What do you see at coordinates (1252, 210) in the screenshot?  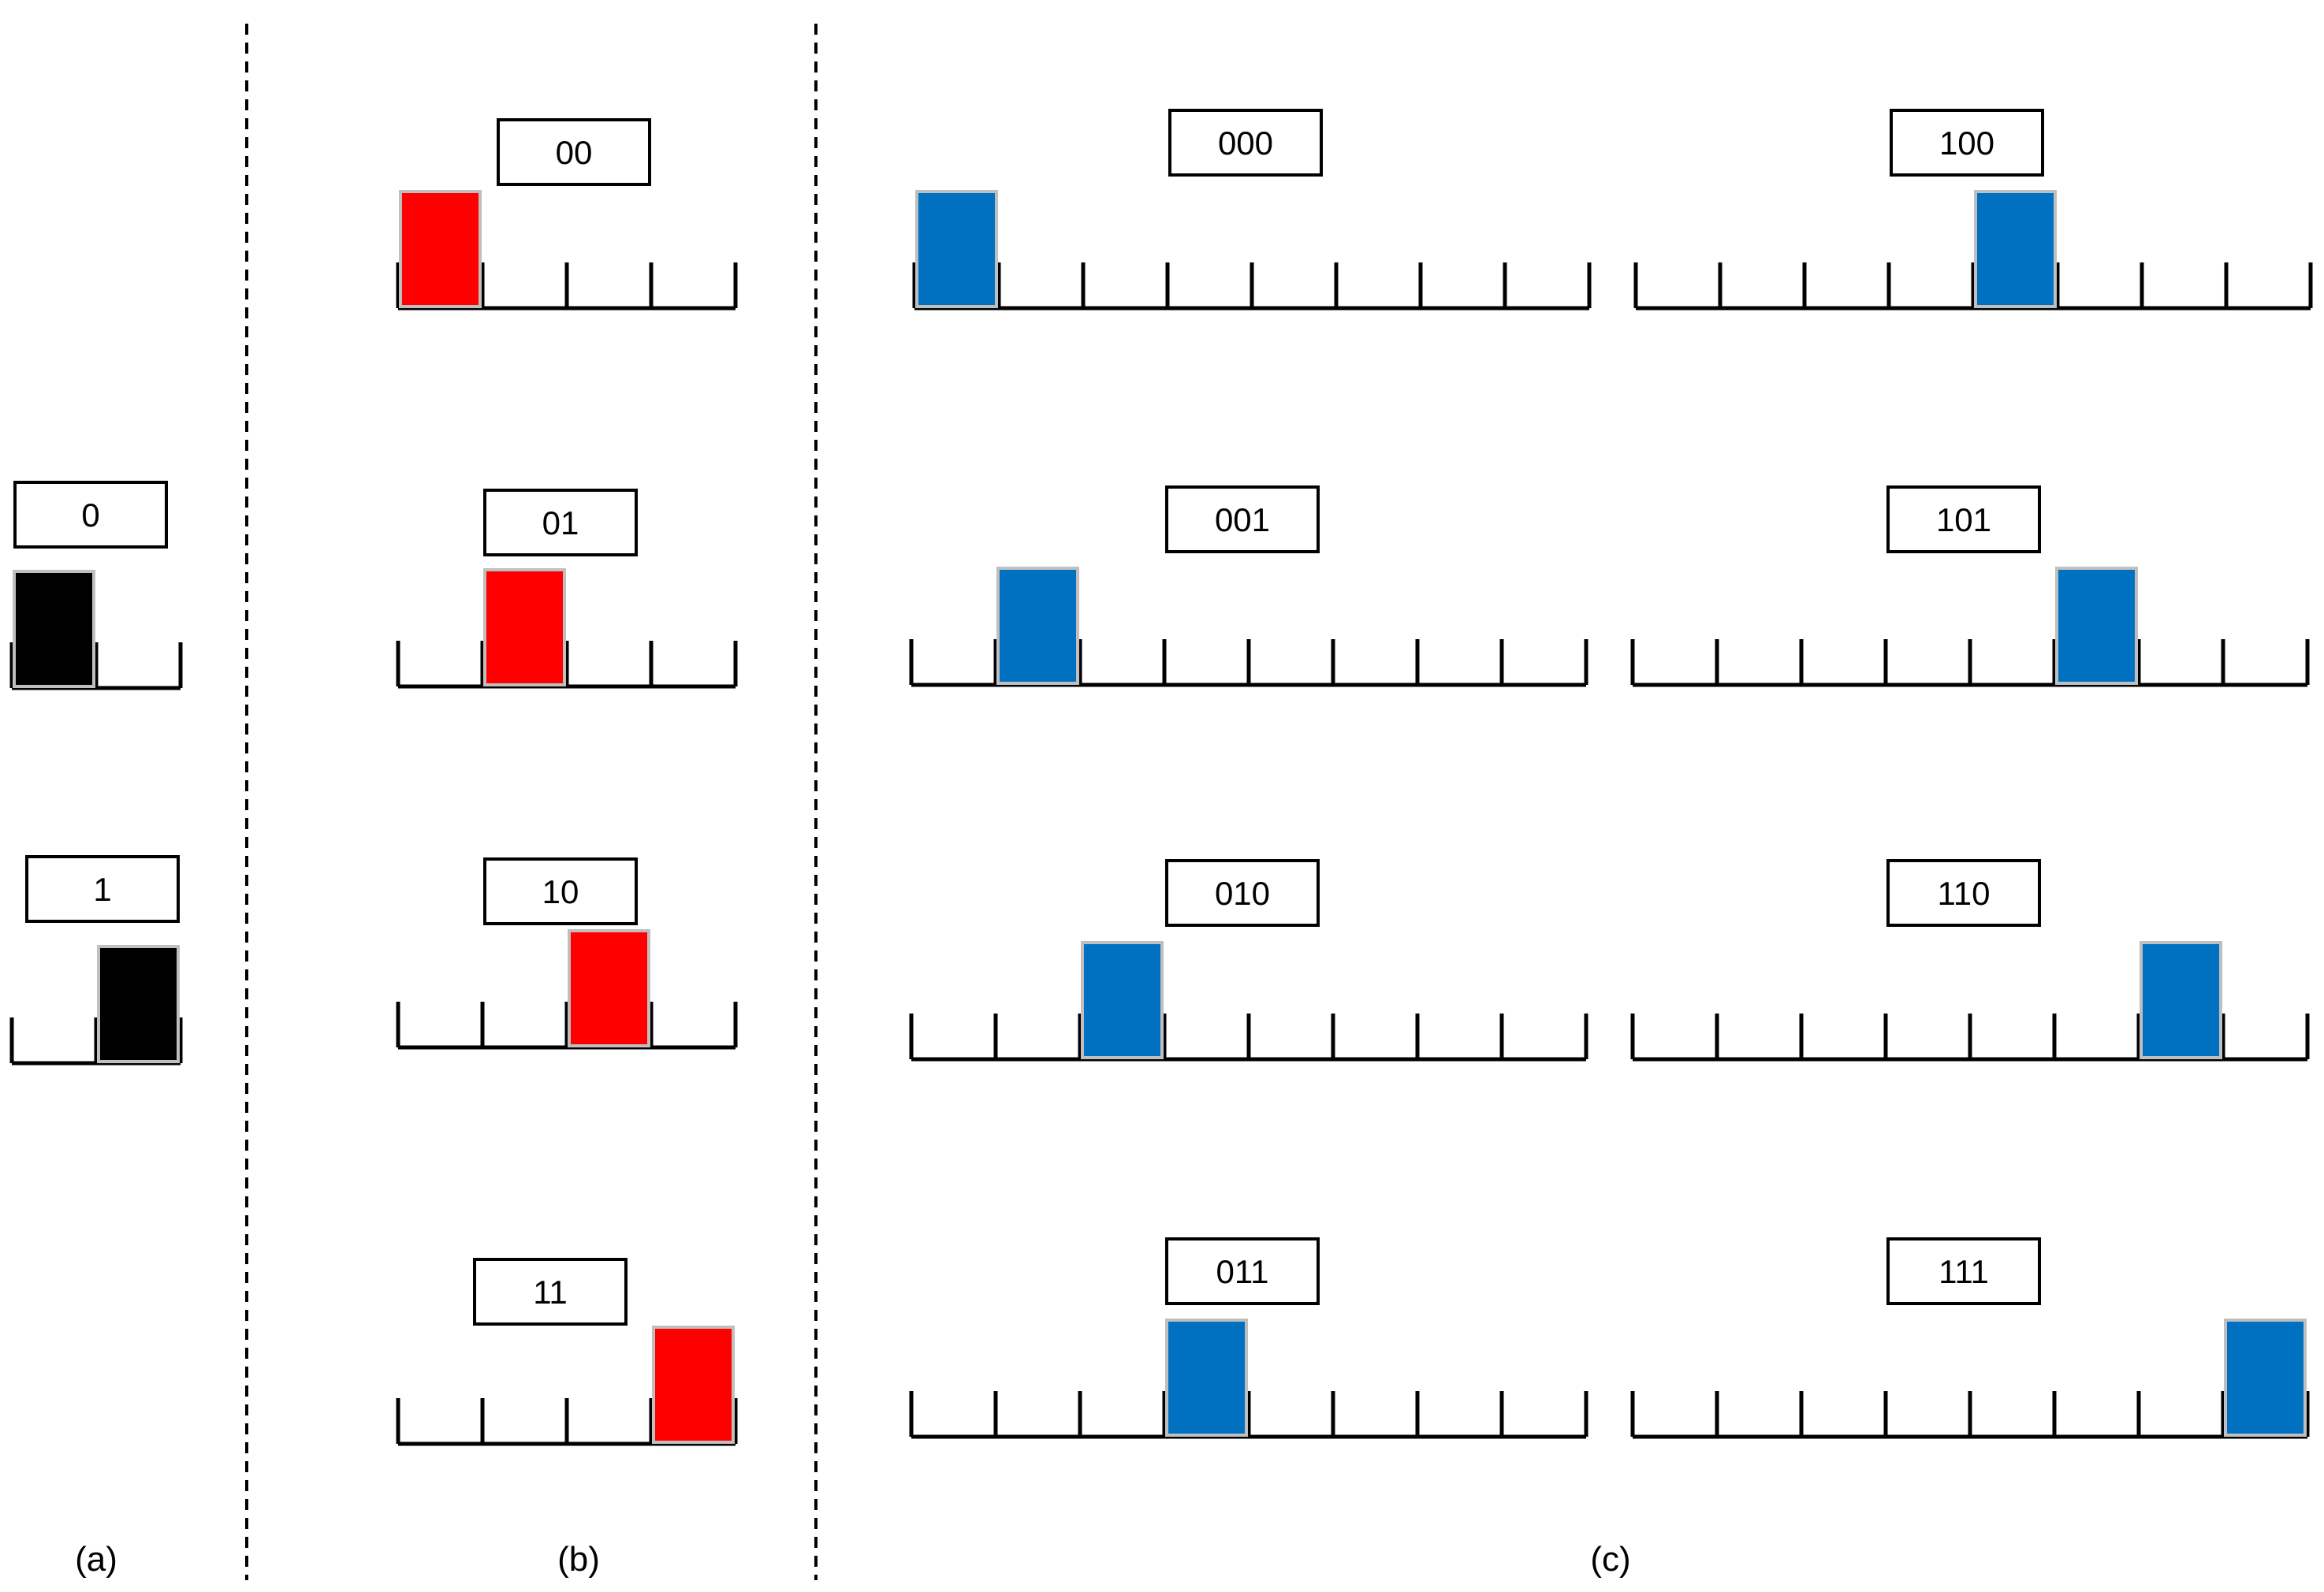 I see `encoding-row: 000` at bounding box center [1252, 210].